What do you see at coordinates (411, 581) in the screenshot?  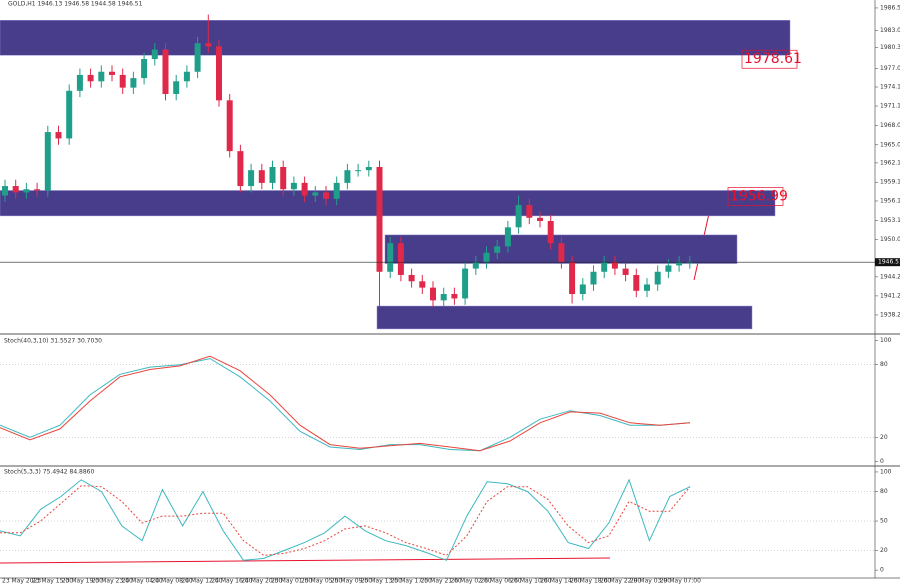 I see `x-tick-label: 25 May 17:00` at bounding box center [411, 581].